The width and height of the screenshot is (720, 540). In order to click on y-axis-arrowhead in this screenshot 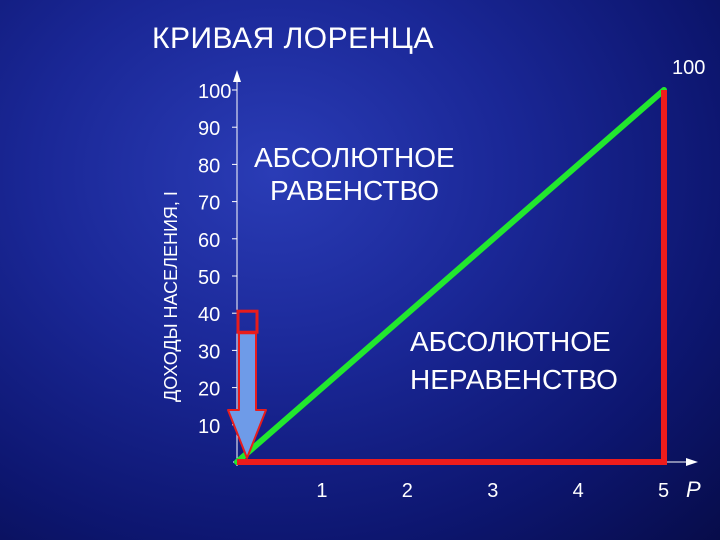, I will do `click(237, 76)`.